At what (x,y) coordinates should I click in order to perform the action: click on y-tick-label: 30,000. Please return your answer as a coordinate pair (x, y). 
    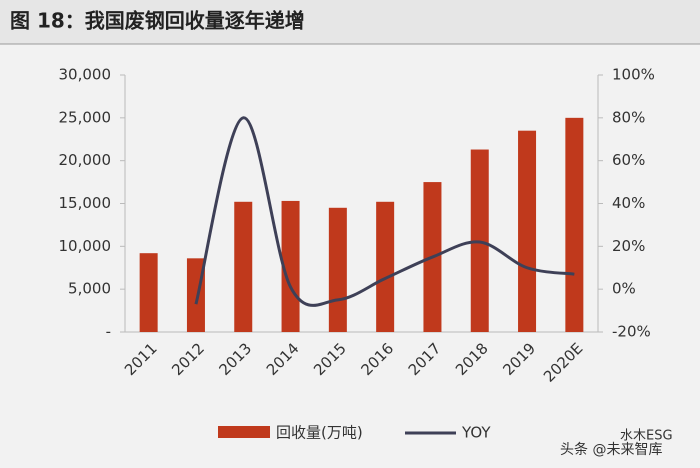
    Looking at the image, I should click on (85, 75).